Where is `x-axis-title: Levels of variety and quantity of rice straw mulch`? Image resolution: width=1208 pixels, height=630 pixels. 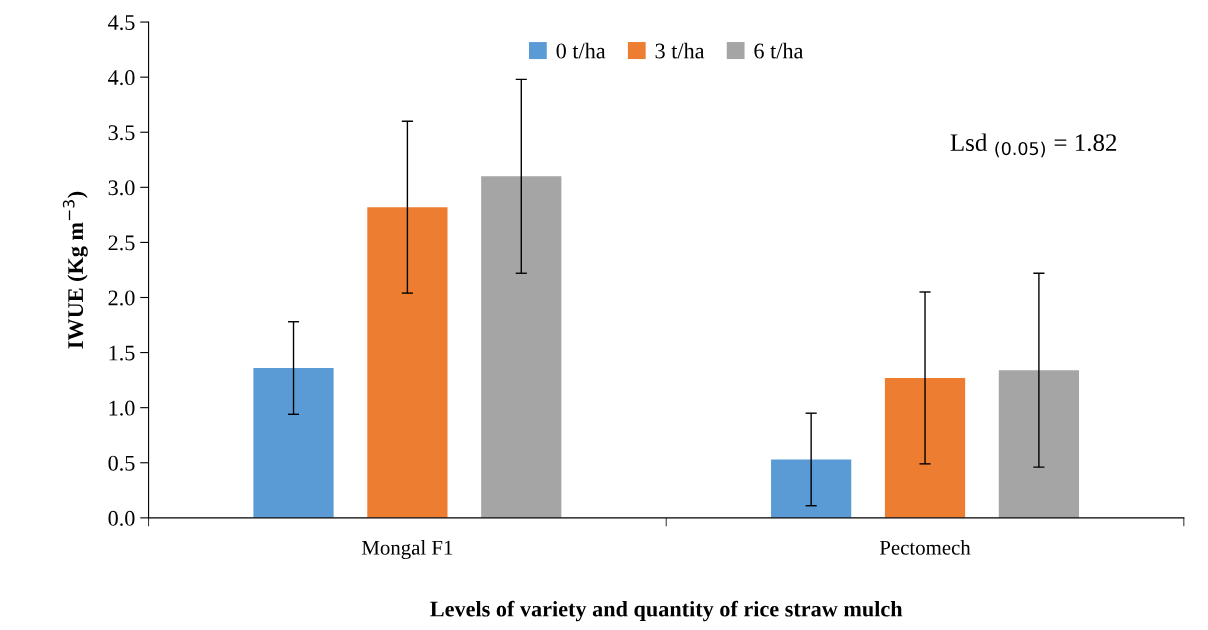 x-axis-title: Levels of variety and quantity of rice straw mulch is located at coordinates (666, 611).